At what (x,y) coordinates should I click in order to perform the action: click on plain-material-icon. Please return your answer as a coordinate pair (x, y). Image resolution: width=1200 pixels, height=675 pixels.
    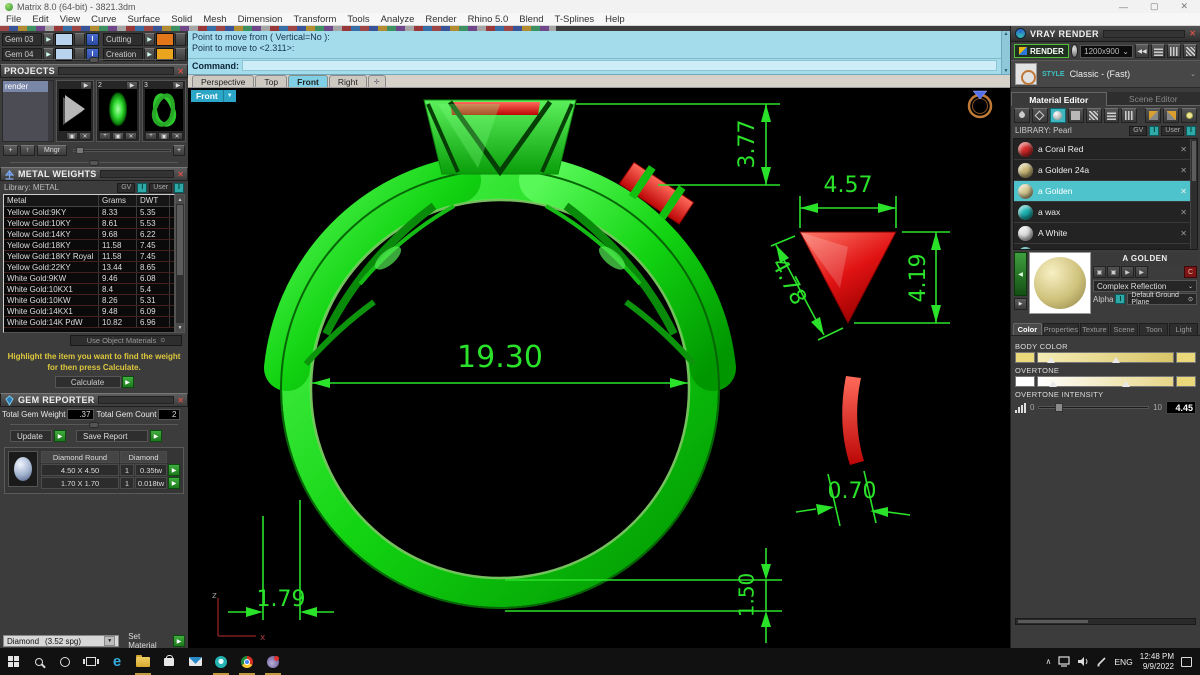
    Looking at the image, I should click on (1075, 115).